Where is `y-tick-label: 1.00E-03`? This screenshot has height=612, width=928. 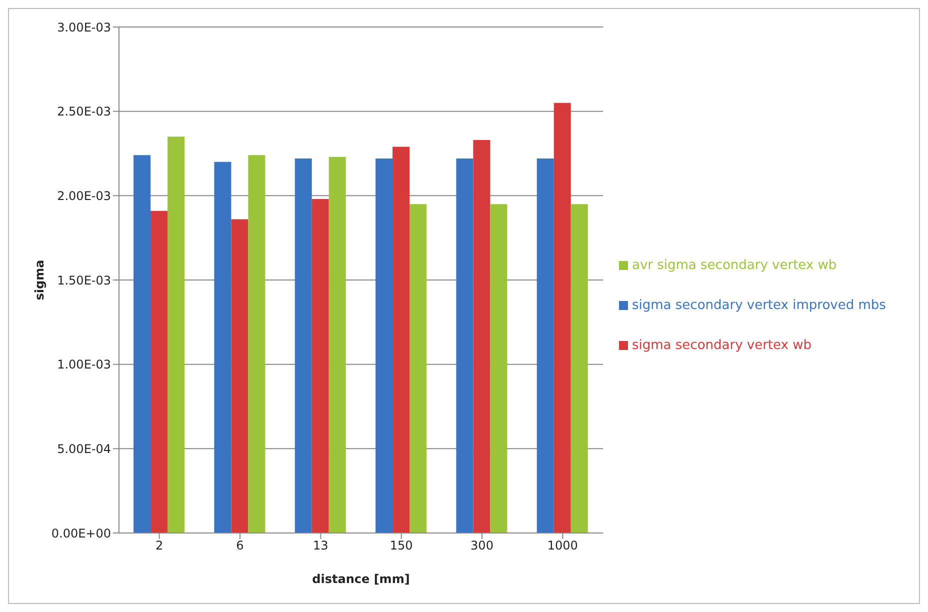
y-tick-label: 1.00E-03 is located at coordinates (84, 365).